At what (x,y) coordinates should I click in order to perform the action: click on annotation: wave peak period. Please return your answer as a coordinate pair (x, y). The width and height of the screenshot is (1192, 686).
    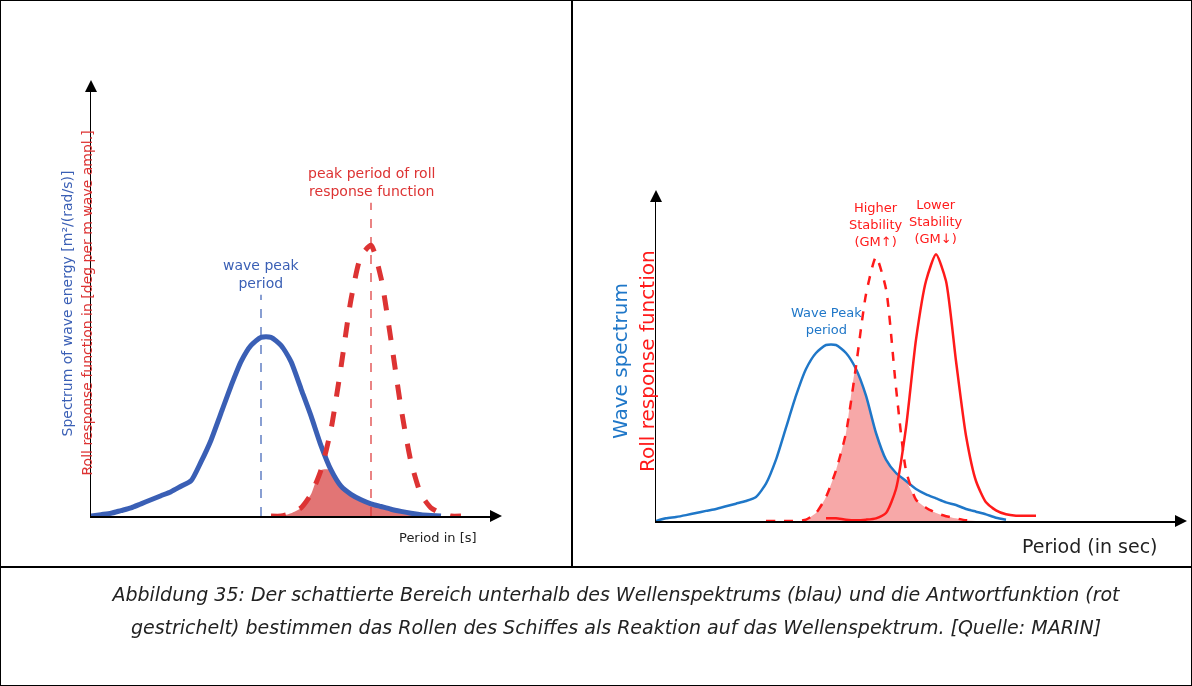
    Looking at the image, I should click on (261, 274).